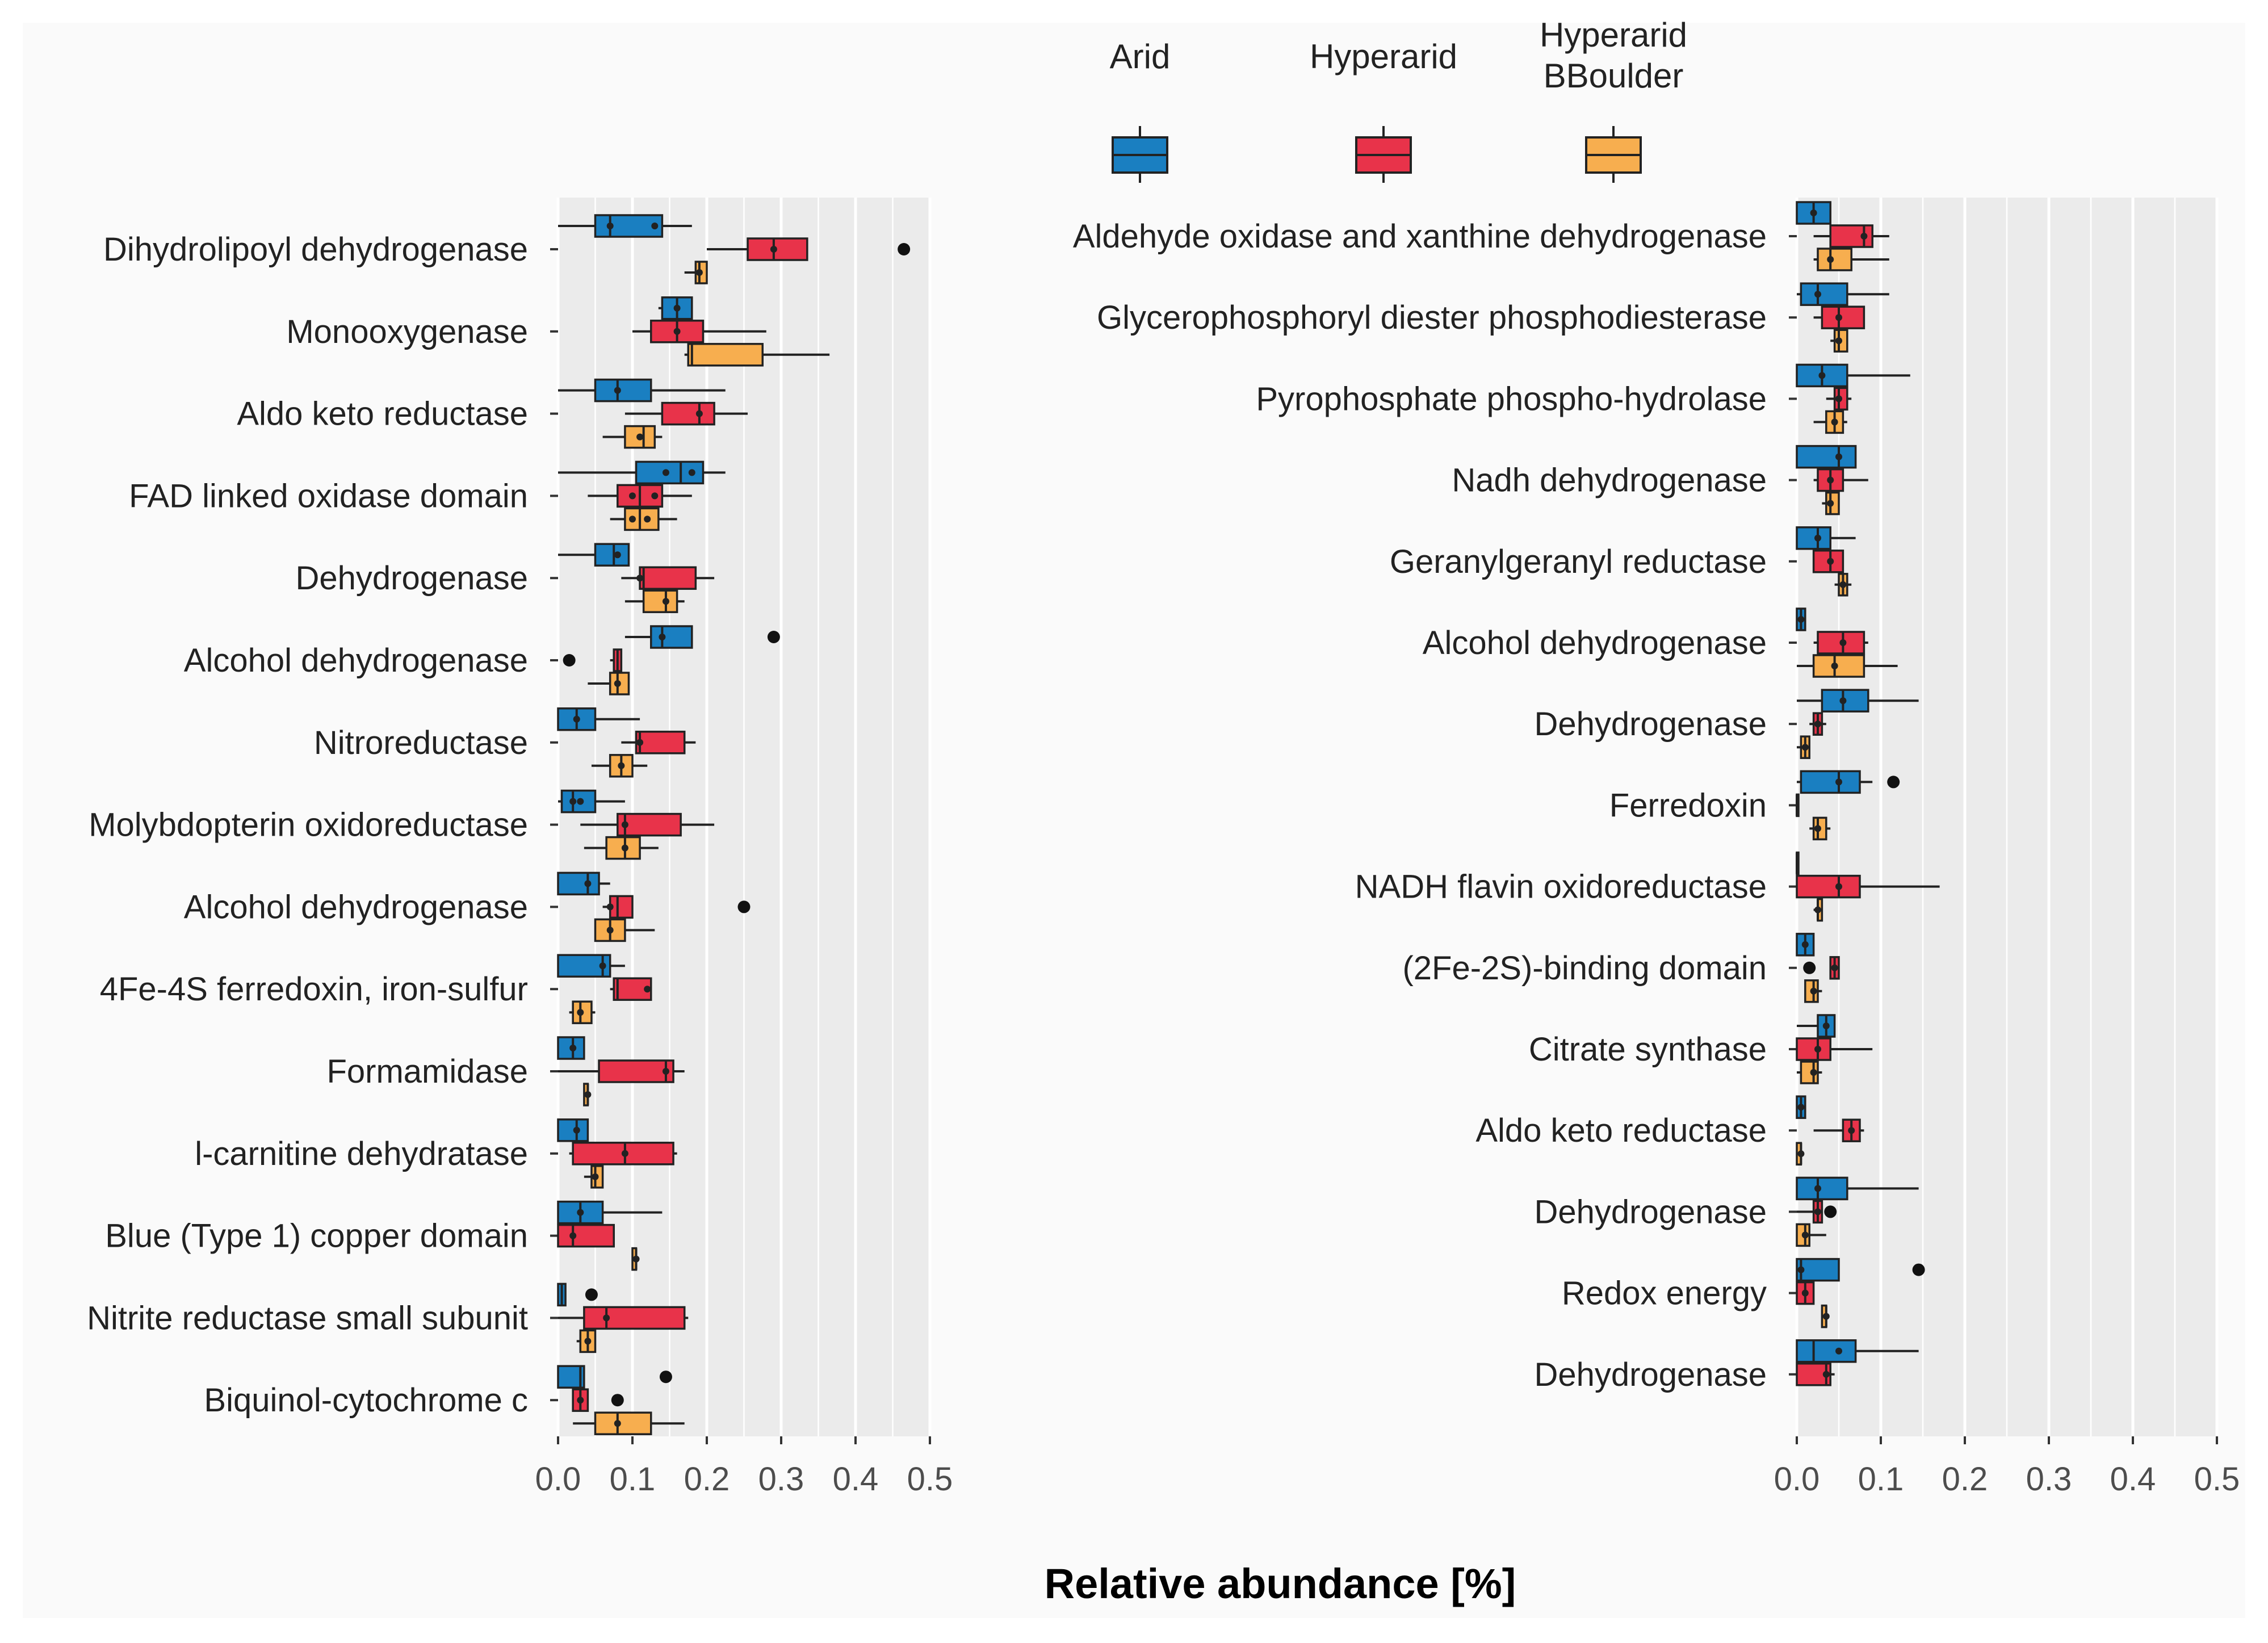 This screenshot has width=2268, height=1643. Describe the element at coordinates (307, 1318) in the screenshot. I see `category-label-nitrite-reductase-small-subunit: Nitrite reductase small subunit` at that location.